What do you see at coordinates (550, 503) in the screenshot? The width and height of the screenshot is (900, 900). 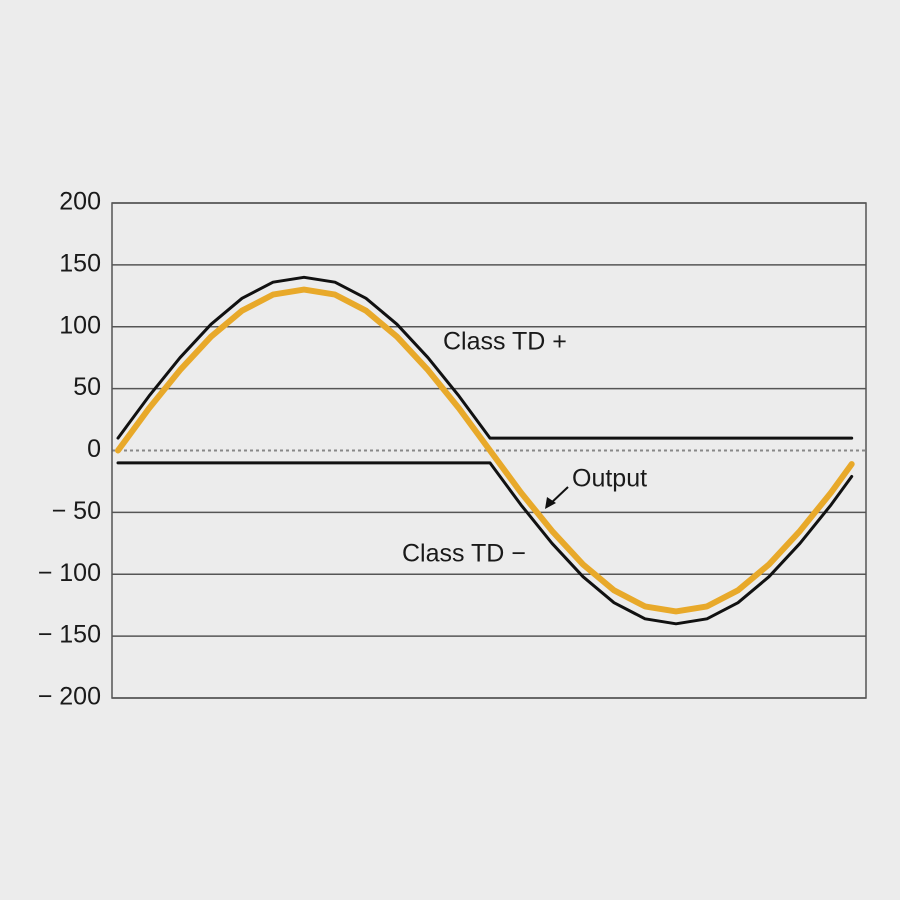 I see `arrow-head` at bounding box center [550, 503].